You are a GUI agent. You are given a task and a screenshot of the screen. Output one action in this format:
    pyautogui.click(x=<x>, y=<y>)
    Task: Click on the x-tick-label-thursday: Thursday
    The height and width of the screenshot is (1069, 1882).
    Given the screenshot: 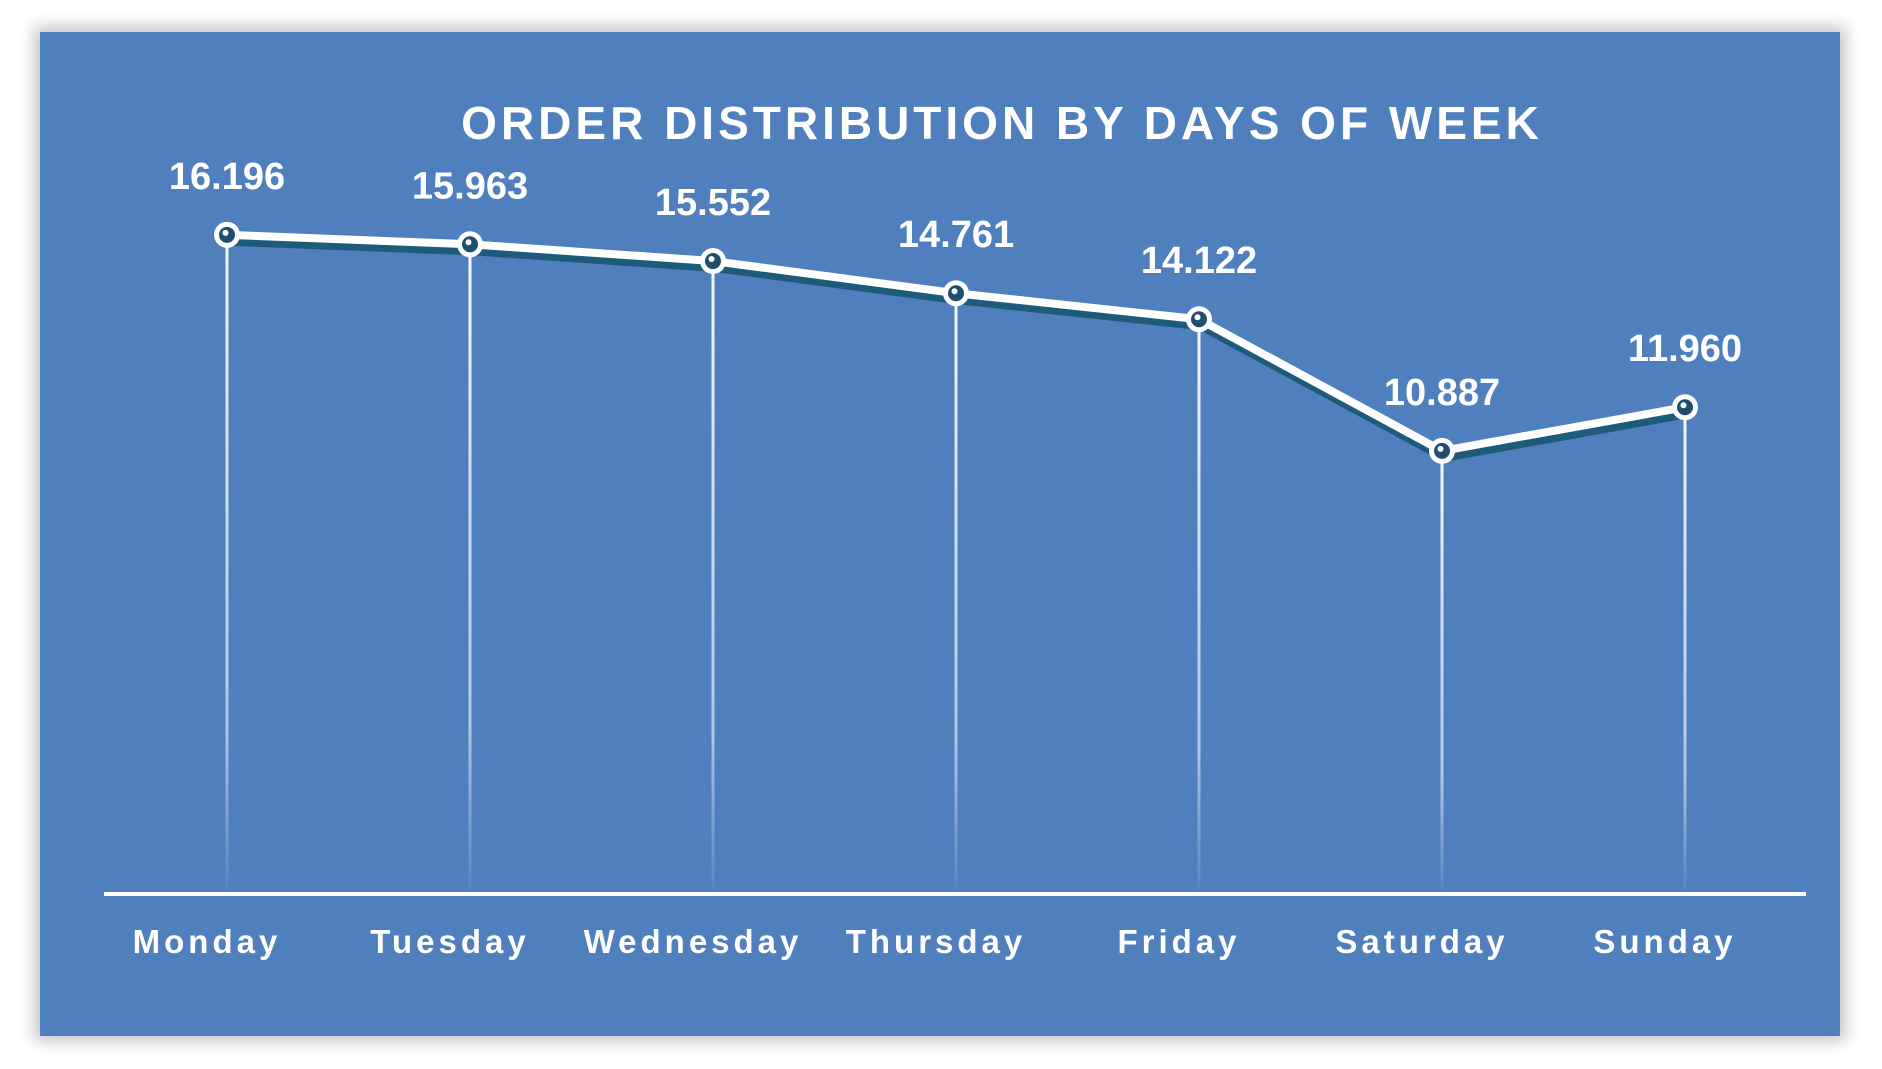 What is the action you would take?
    pyautogui.click(x=936, y=941)
    